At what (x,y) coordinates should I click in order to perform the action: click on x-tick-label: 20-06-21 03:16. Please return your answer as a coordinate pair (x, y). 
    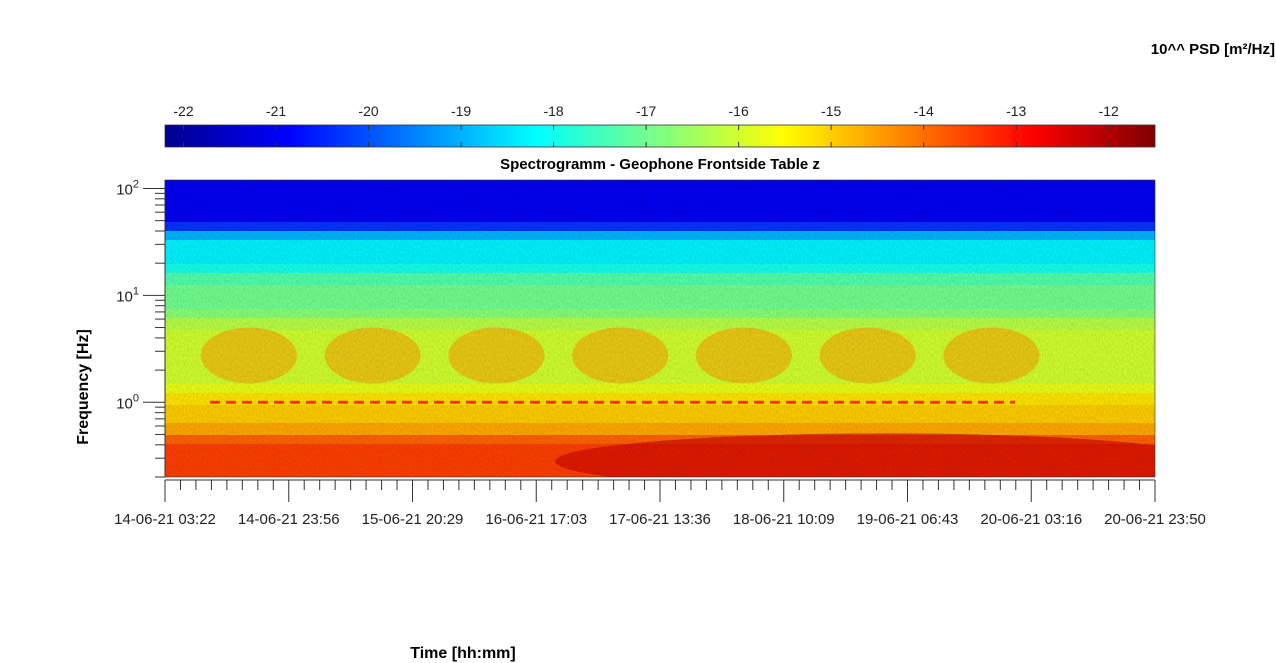
    Looking at the image, I should click on (1031, 519).